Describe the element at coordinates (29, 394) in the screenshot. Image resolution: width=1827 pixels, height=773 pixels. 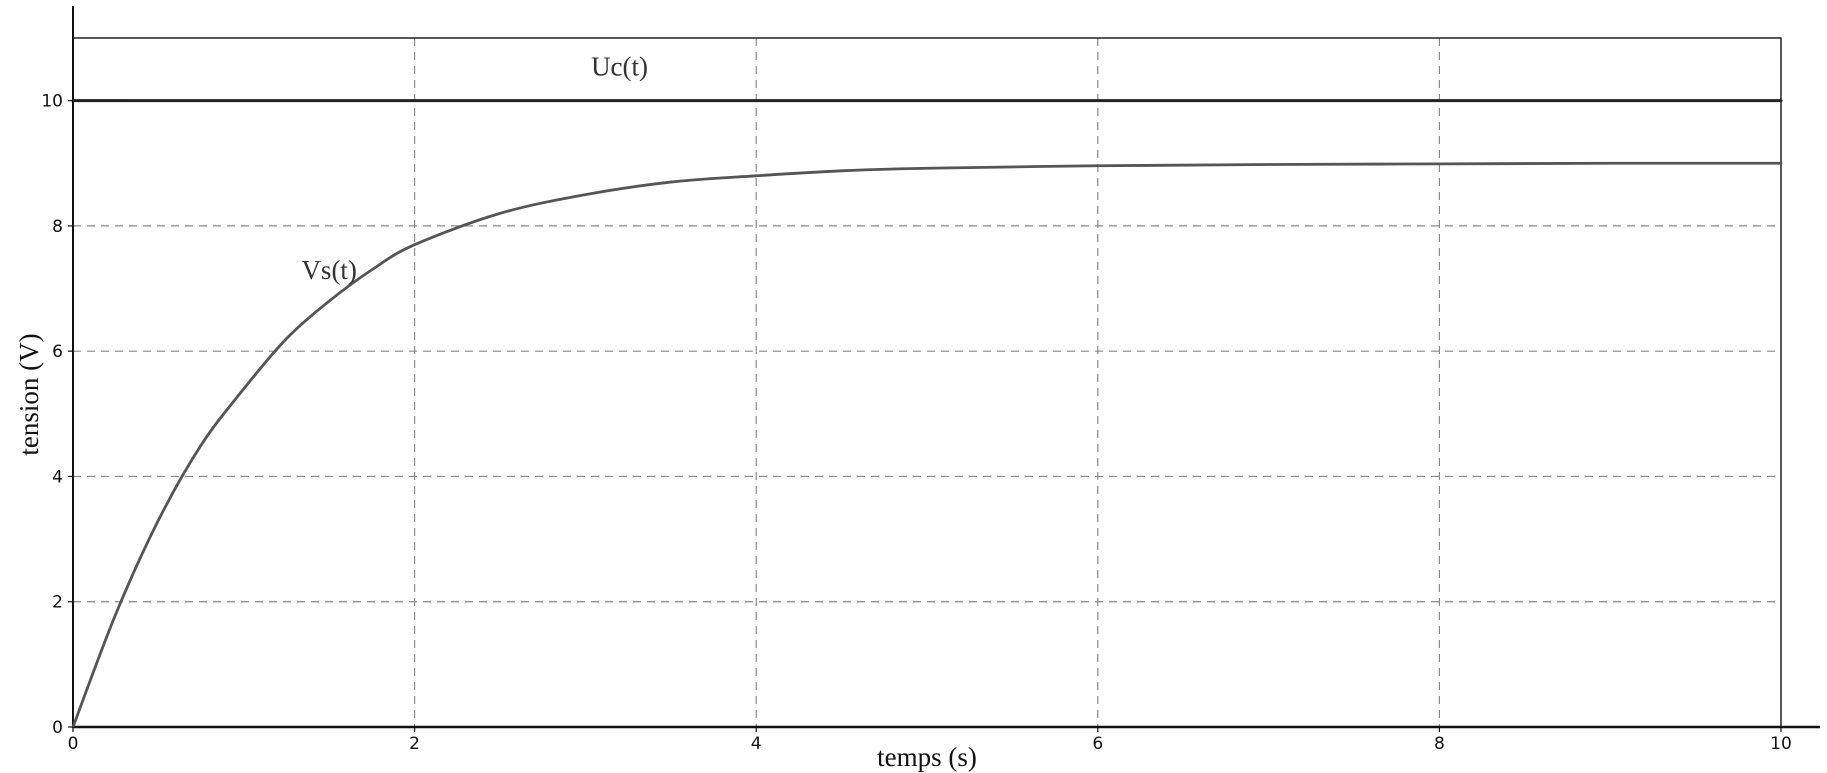
I see `y-axis-label: tension (V)` at that location.